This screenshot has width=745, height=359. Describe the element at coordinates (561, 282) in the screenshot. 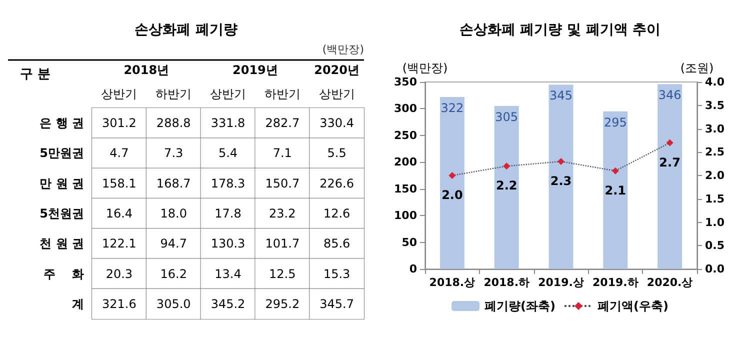

I see `x-tick-label: 2019.상` at that location.